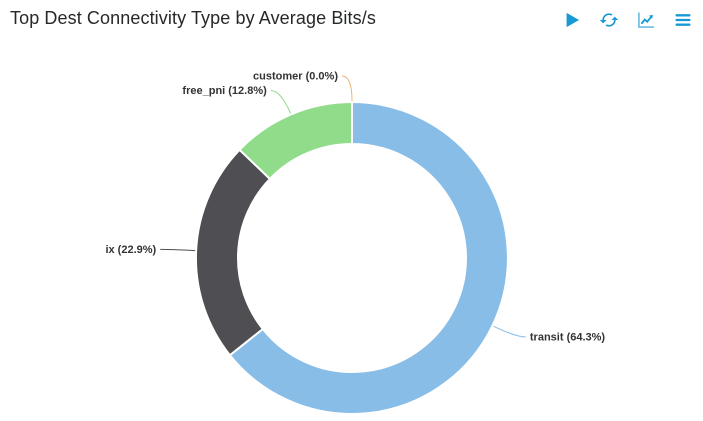 This screenshot has width=703, height=421. Describe the element at coordinates (572, 20) in the screenshot. I see `play-icon` at that location.